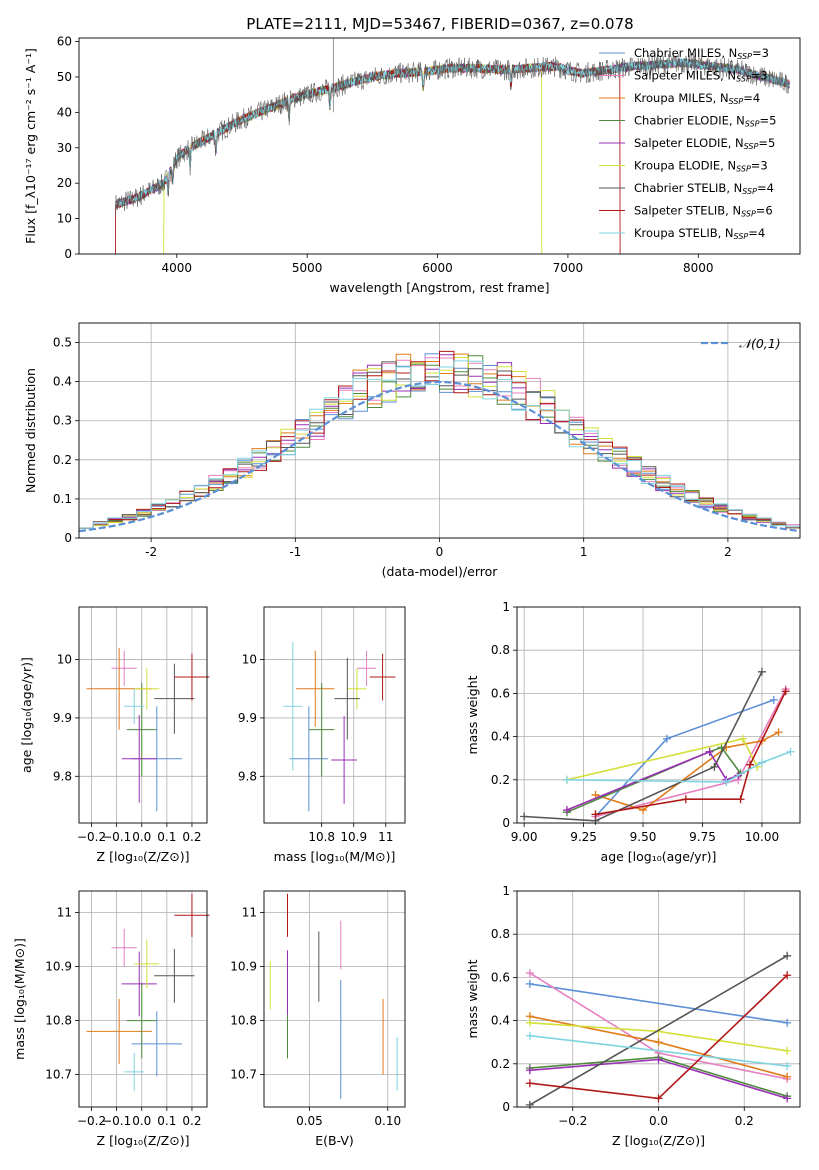 Image resolution: width=819 pixels, height=1170 pixels. I want to click on y-tick-label: 0.3, so click(62, 421).